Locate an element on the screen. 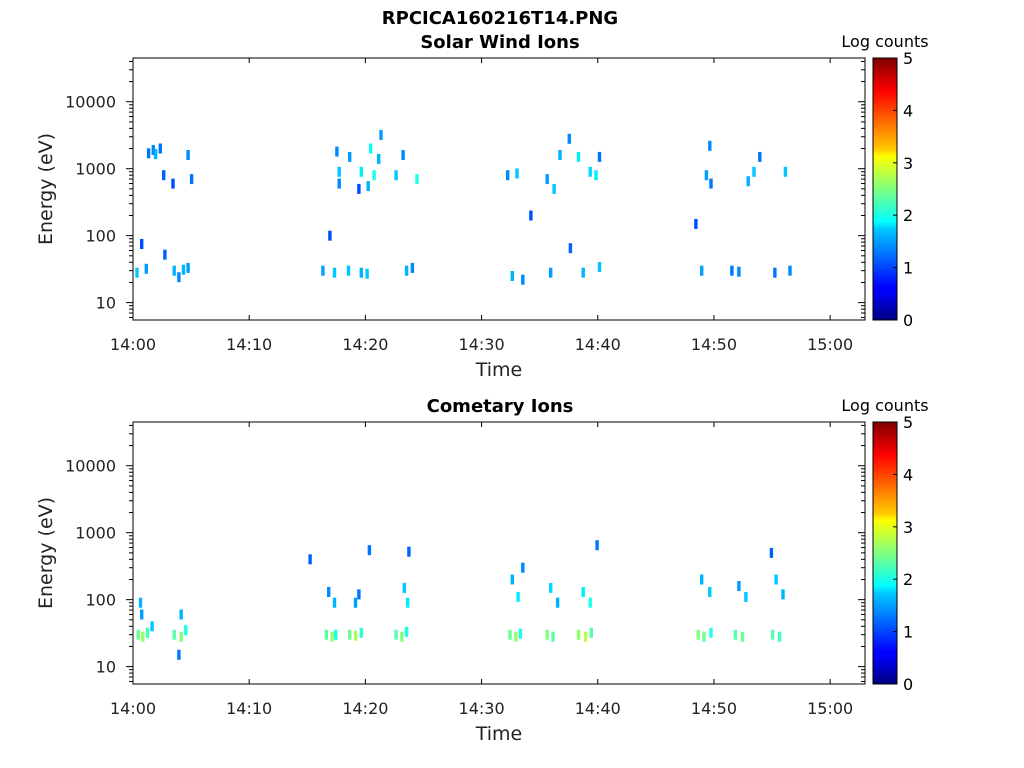 This screenshot has height=768, width=1024. colorbar-tick-label: 4 is located at coordinates (908, 474).